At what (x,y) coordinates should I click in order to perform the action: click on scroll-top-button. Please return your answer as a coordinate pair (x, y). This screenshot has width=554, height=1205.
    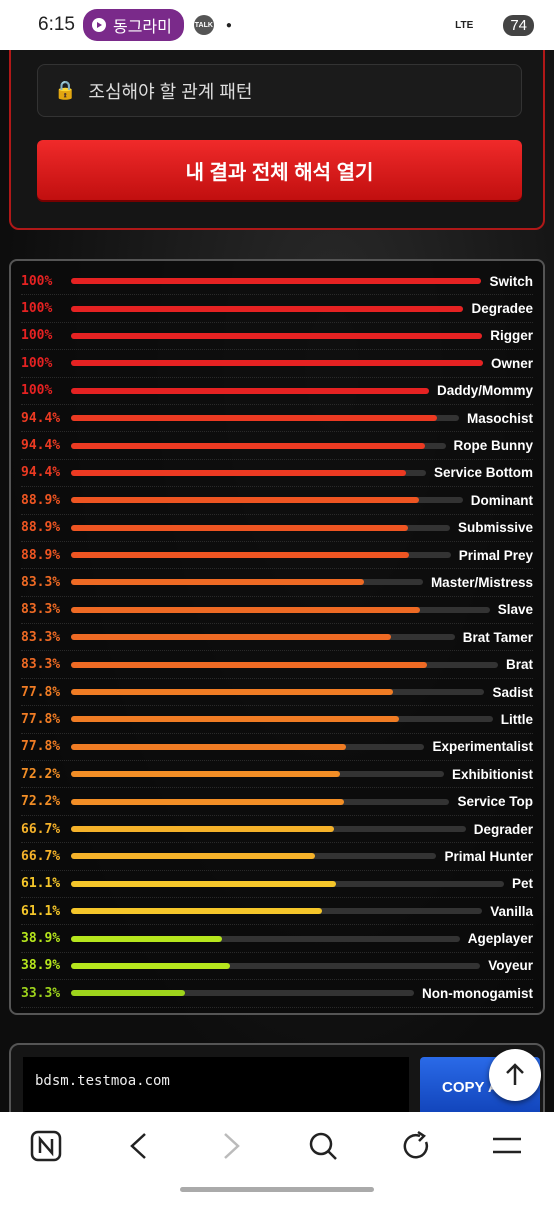
    Looking at the image, I should click on (515, 1075).